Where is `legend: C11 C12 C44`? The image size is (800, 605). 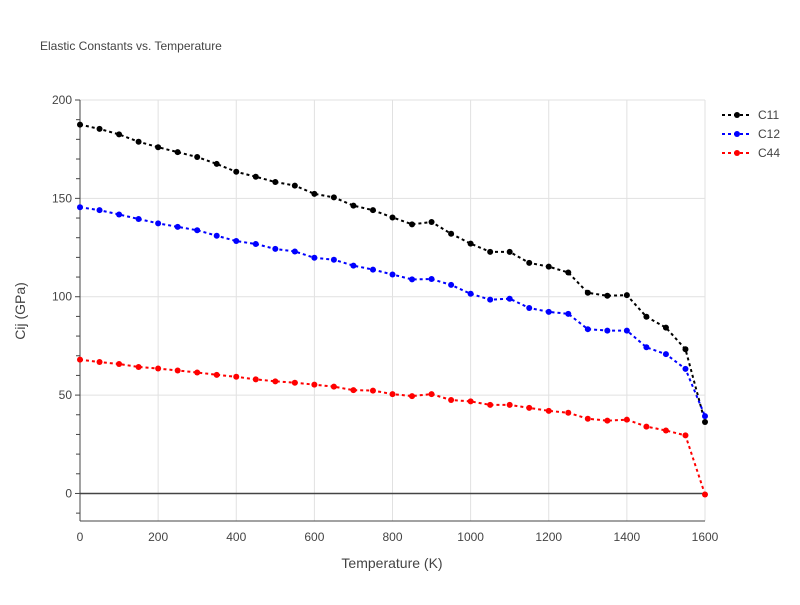
legend: C11 C12 C44 is located at coordinates (751, 134).